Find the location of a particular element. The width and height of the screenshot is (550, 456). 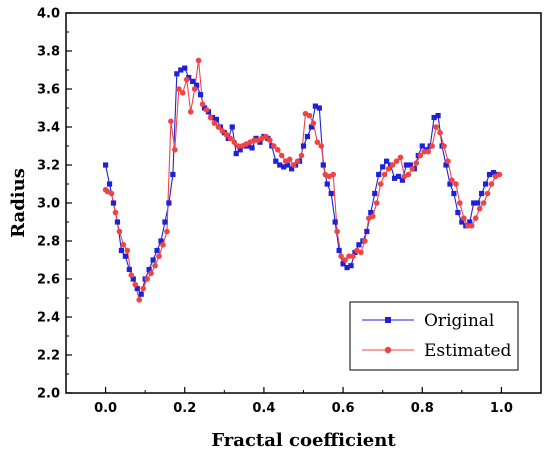

y-axis-title: Radius is located at coordinates (18, 203).